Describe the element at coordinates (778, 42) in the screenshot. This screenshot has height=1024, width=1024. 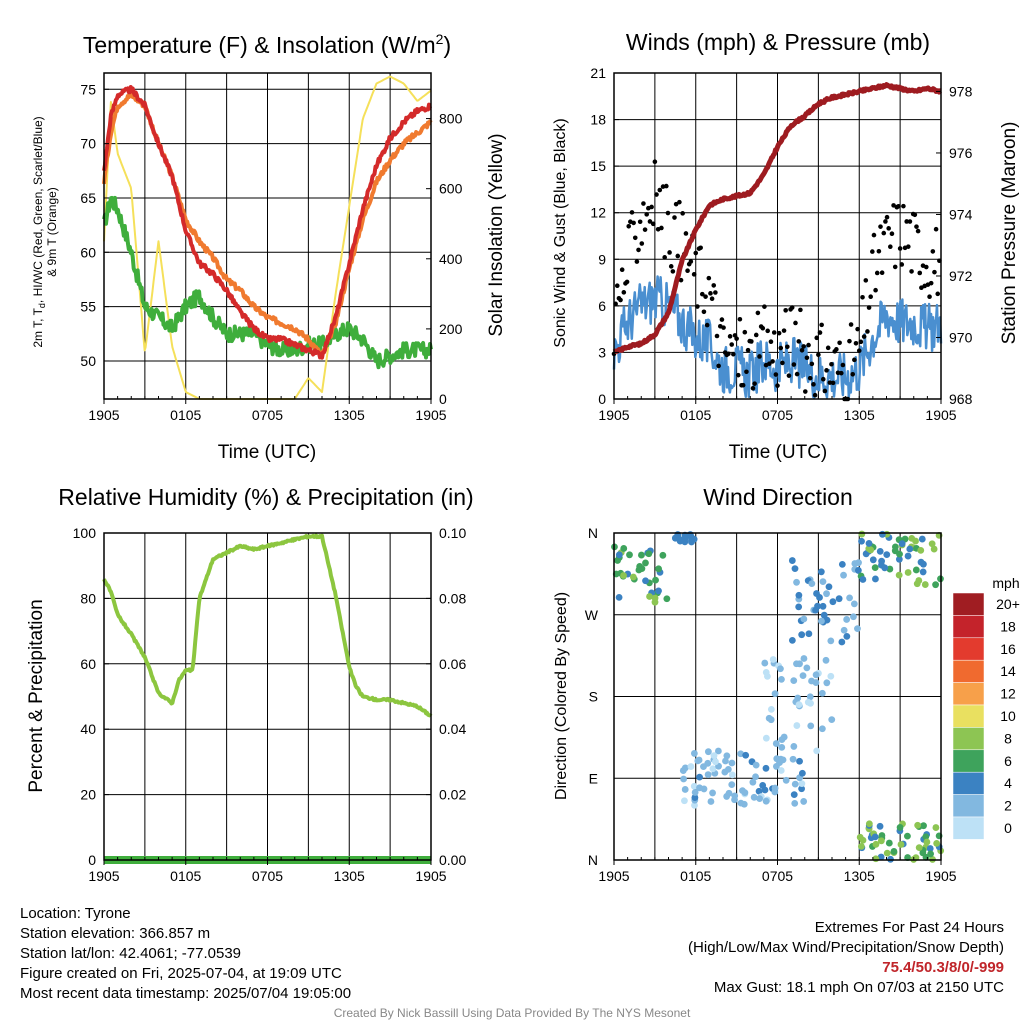
I see `wind-panel-title: Winds (mph) & Pressure (mb)` at that location.